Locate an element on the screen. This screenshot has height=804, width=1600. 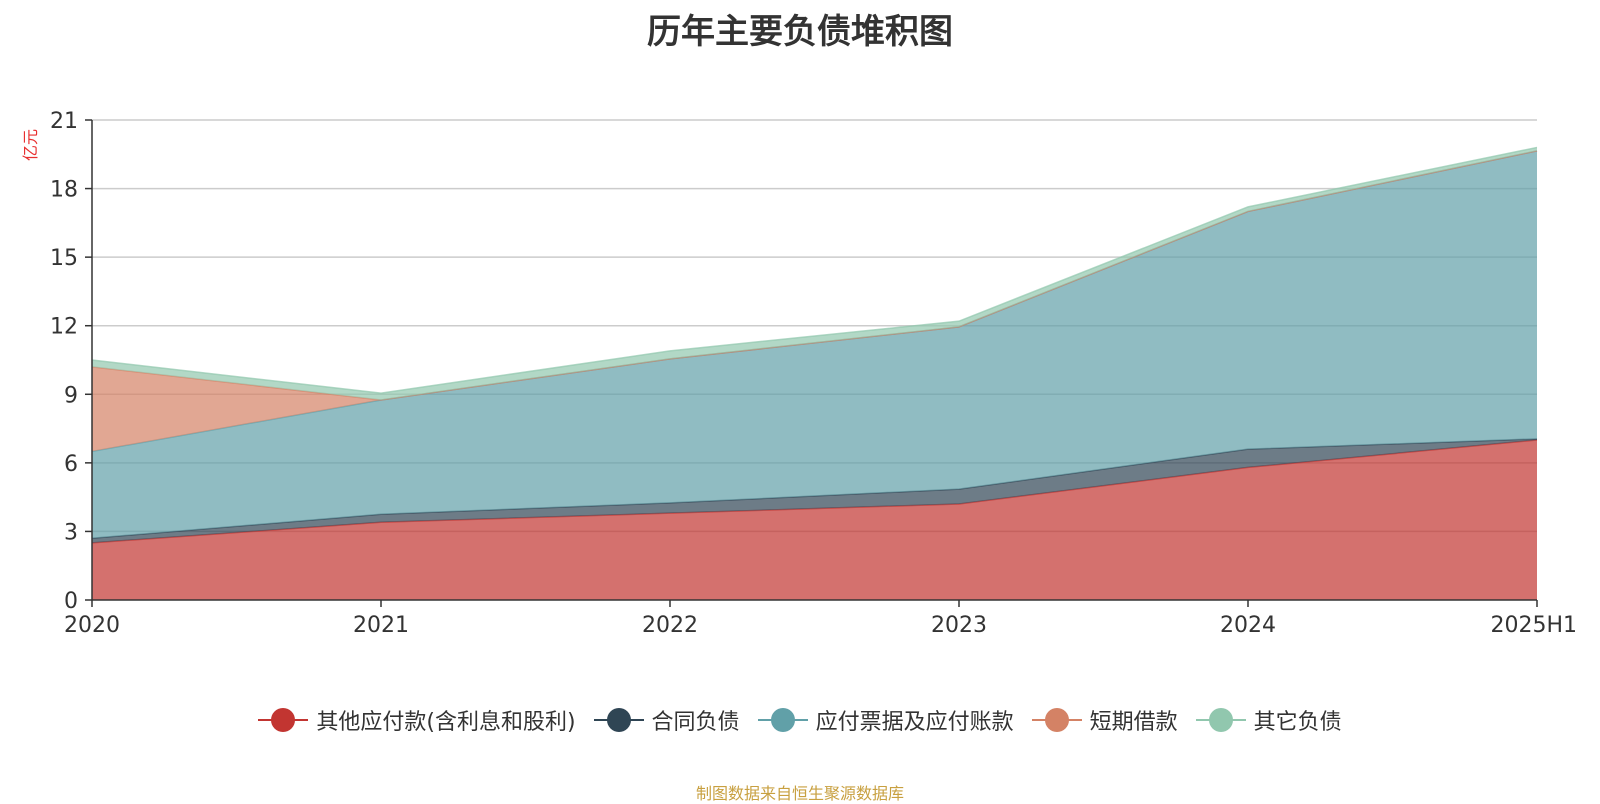
x-tick-label: 2020 is located at coordinates (92, 625).